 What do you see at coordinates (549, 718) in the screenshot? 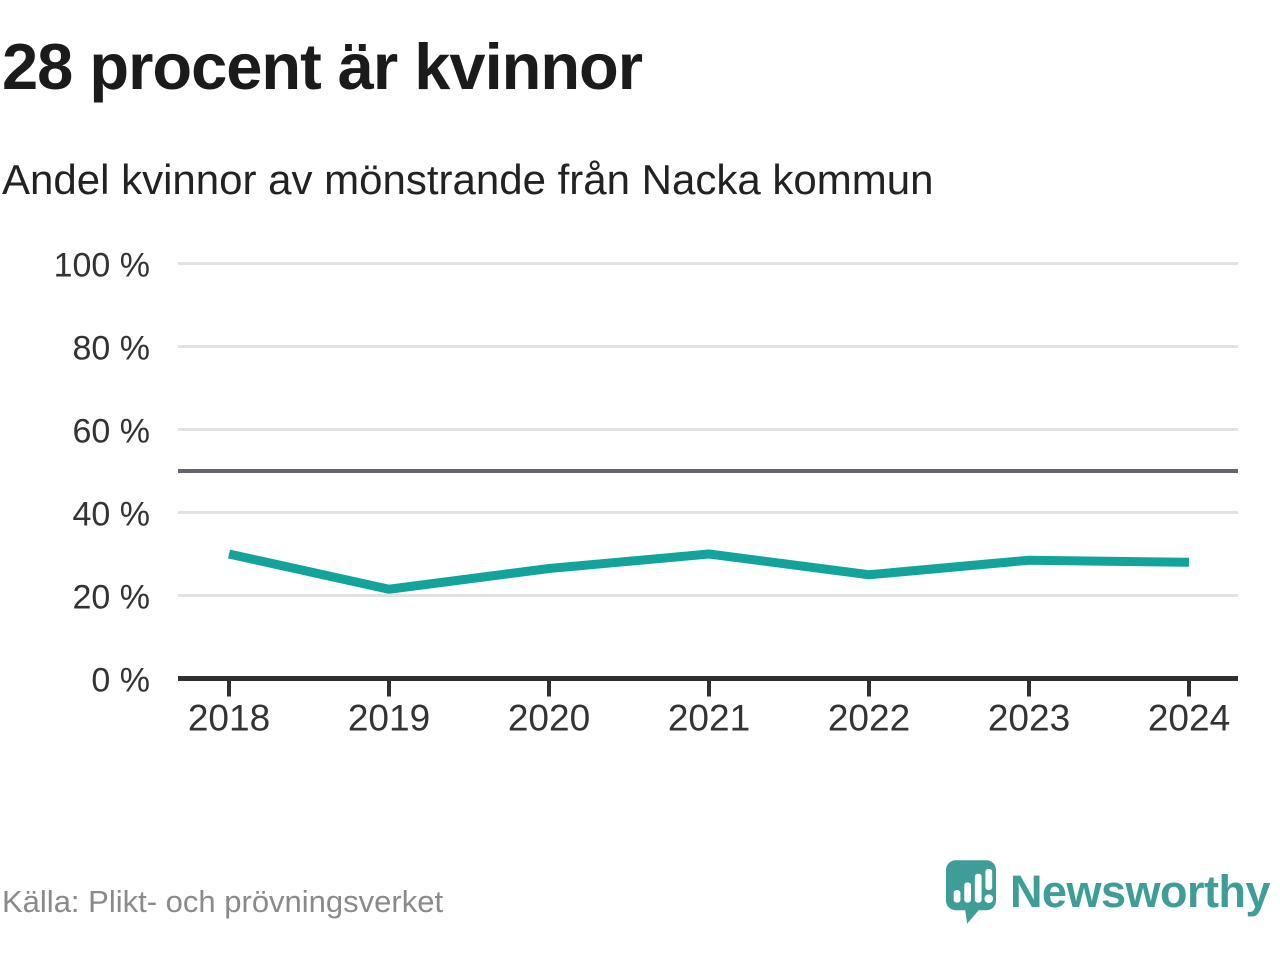
I see `x-axis-tick-label: 2020` at bounding box center [549, 718].